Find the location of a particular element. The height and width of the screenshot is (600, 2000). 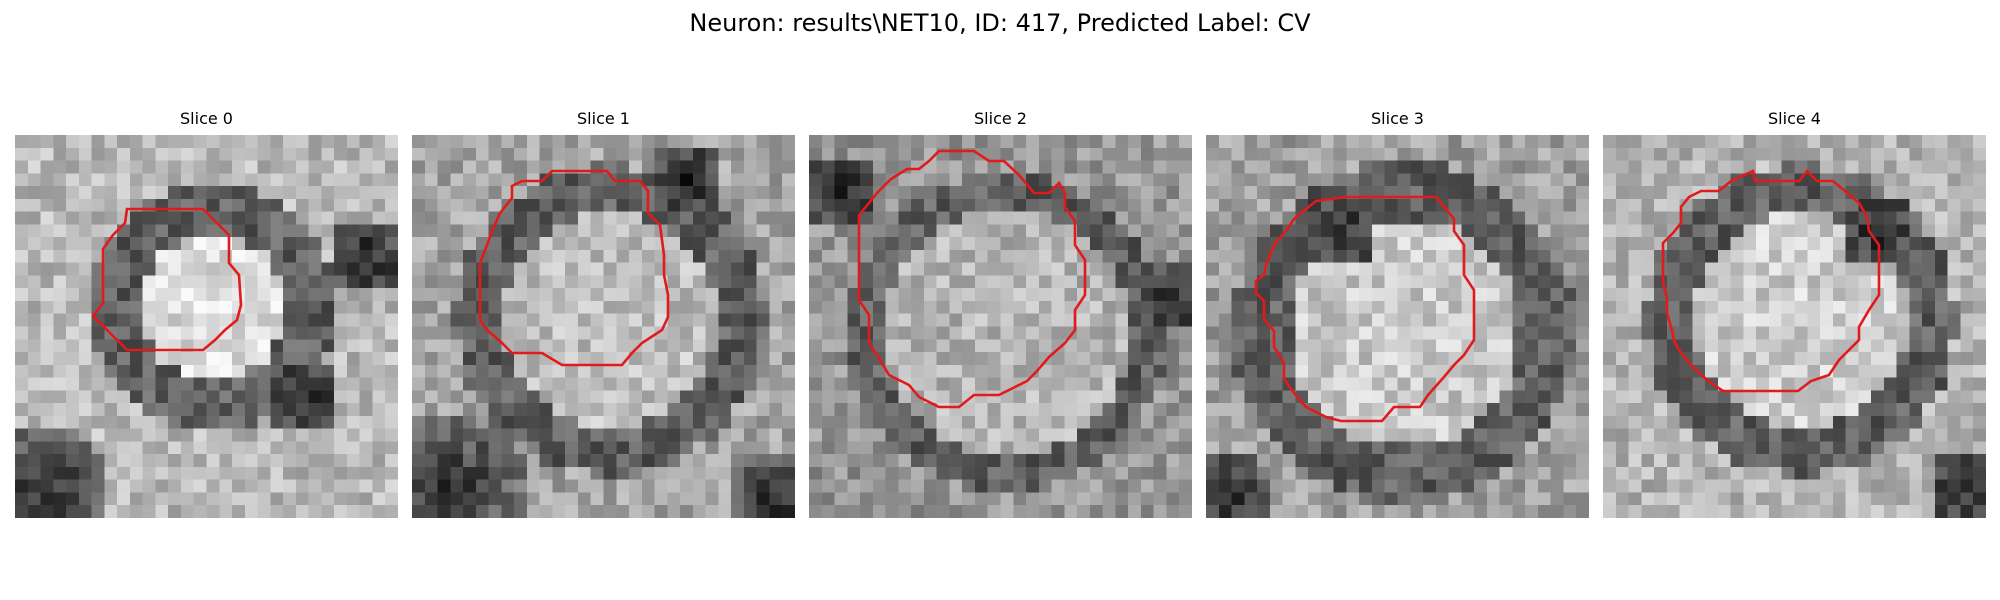

slice-panel-4: Slice 4 is located at coordinates (1794, 313).